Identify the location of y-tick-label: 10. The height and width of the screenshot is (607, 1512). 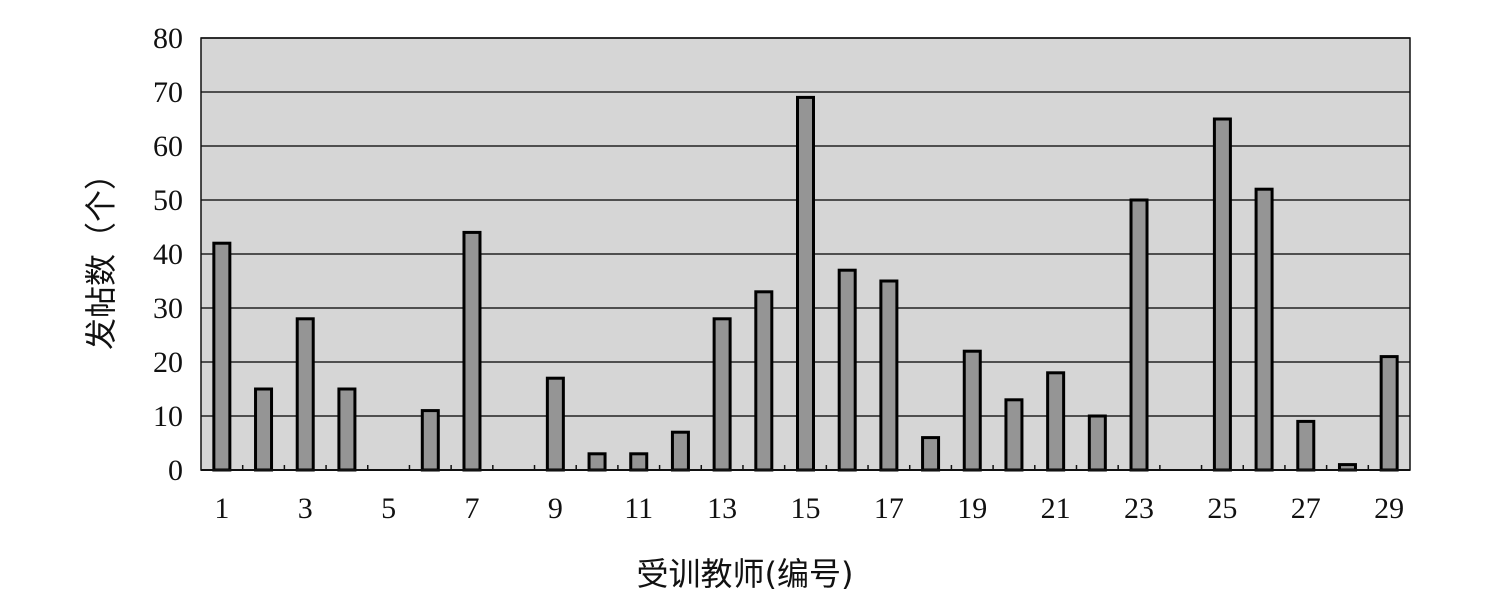
(168, 416).